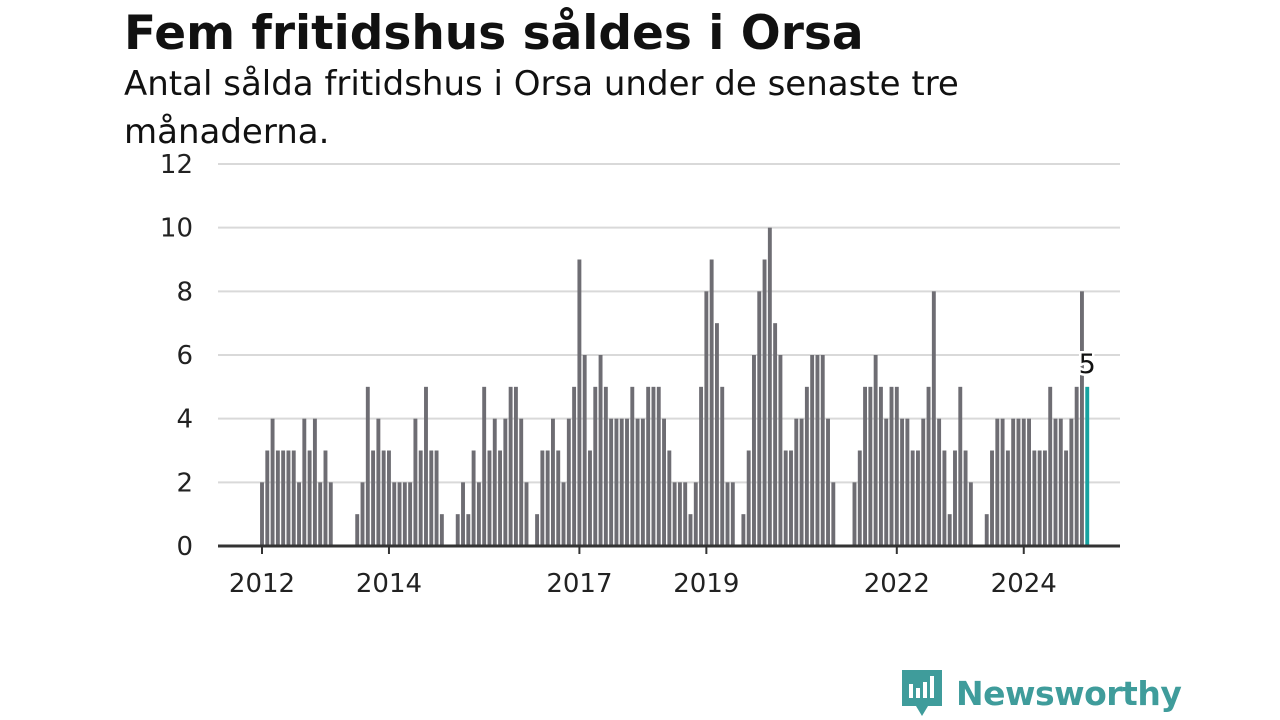 The width and height of the screenshot is (1280, 720). I want to click on y-tick-label: 2, so click(184, 483).